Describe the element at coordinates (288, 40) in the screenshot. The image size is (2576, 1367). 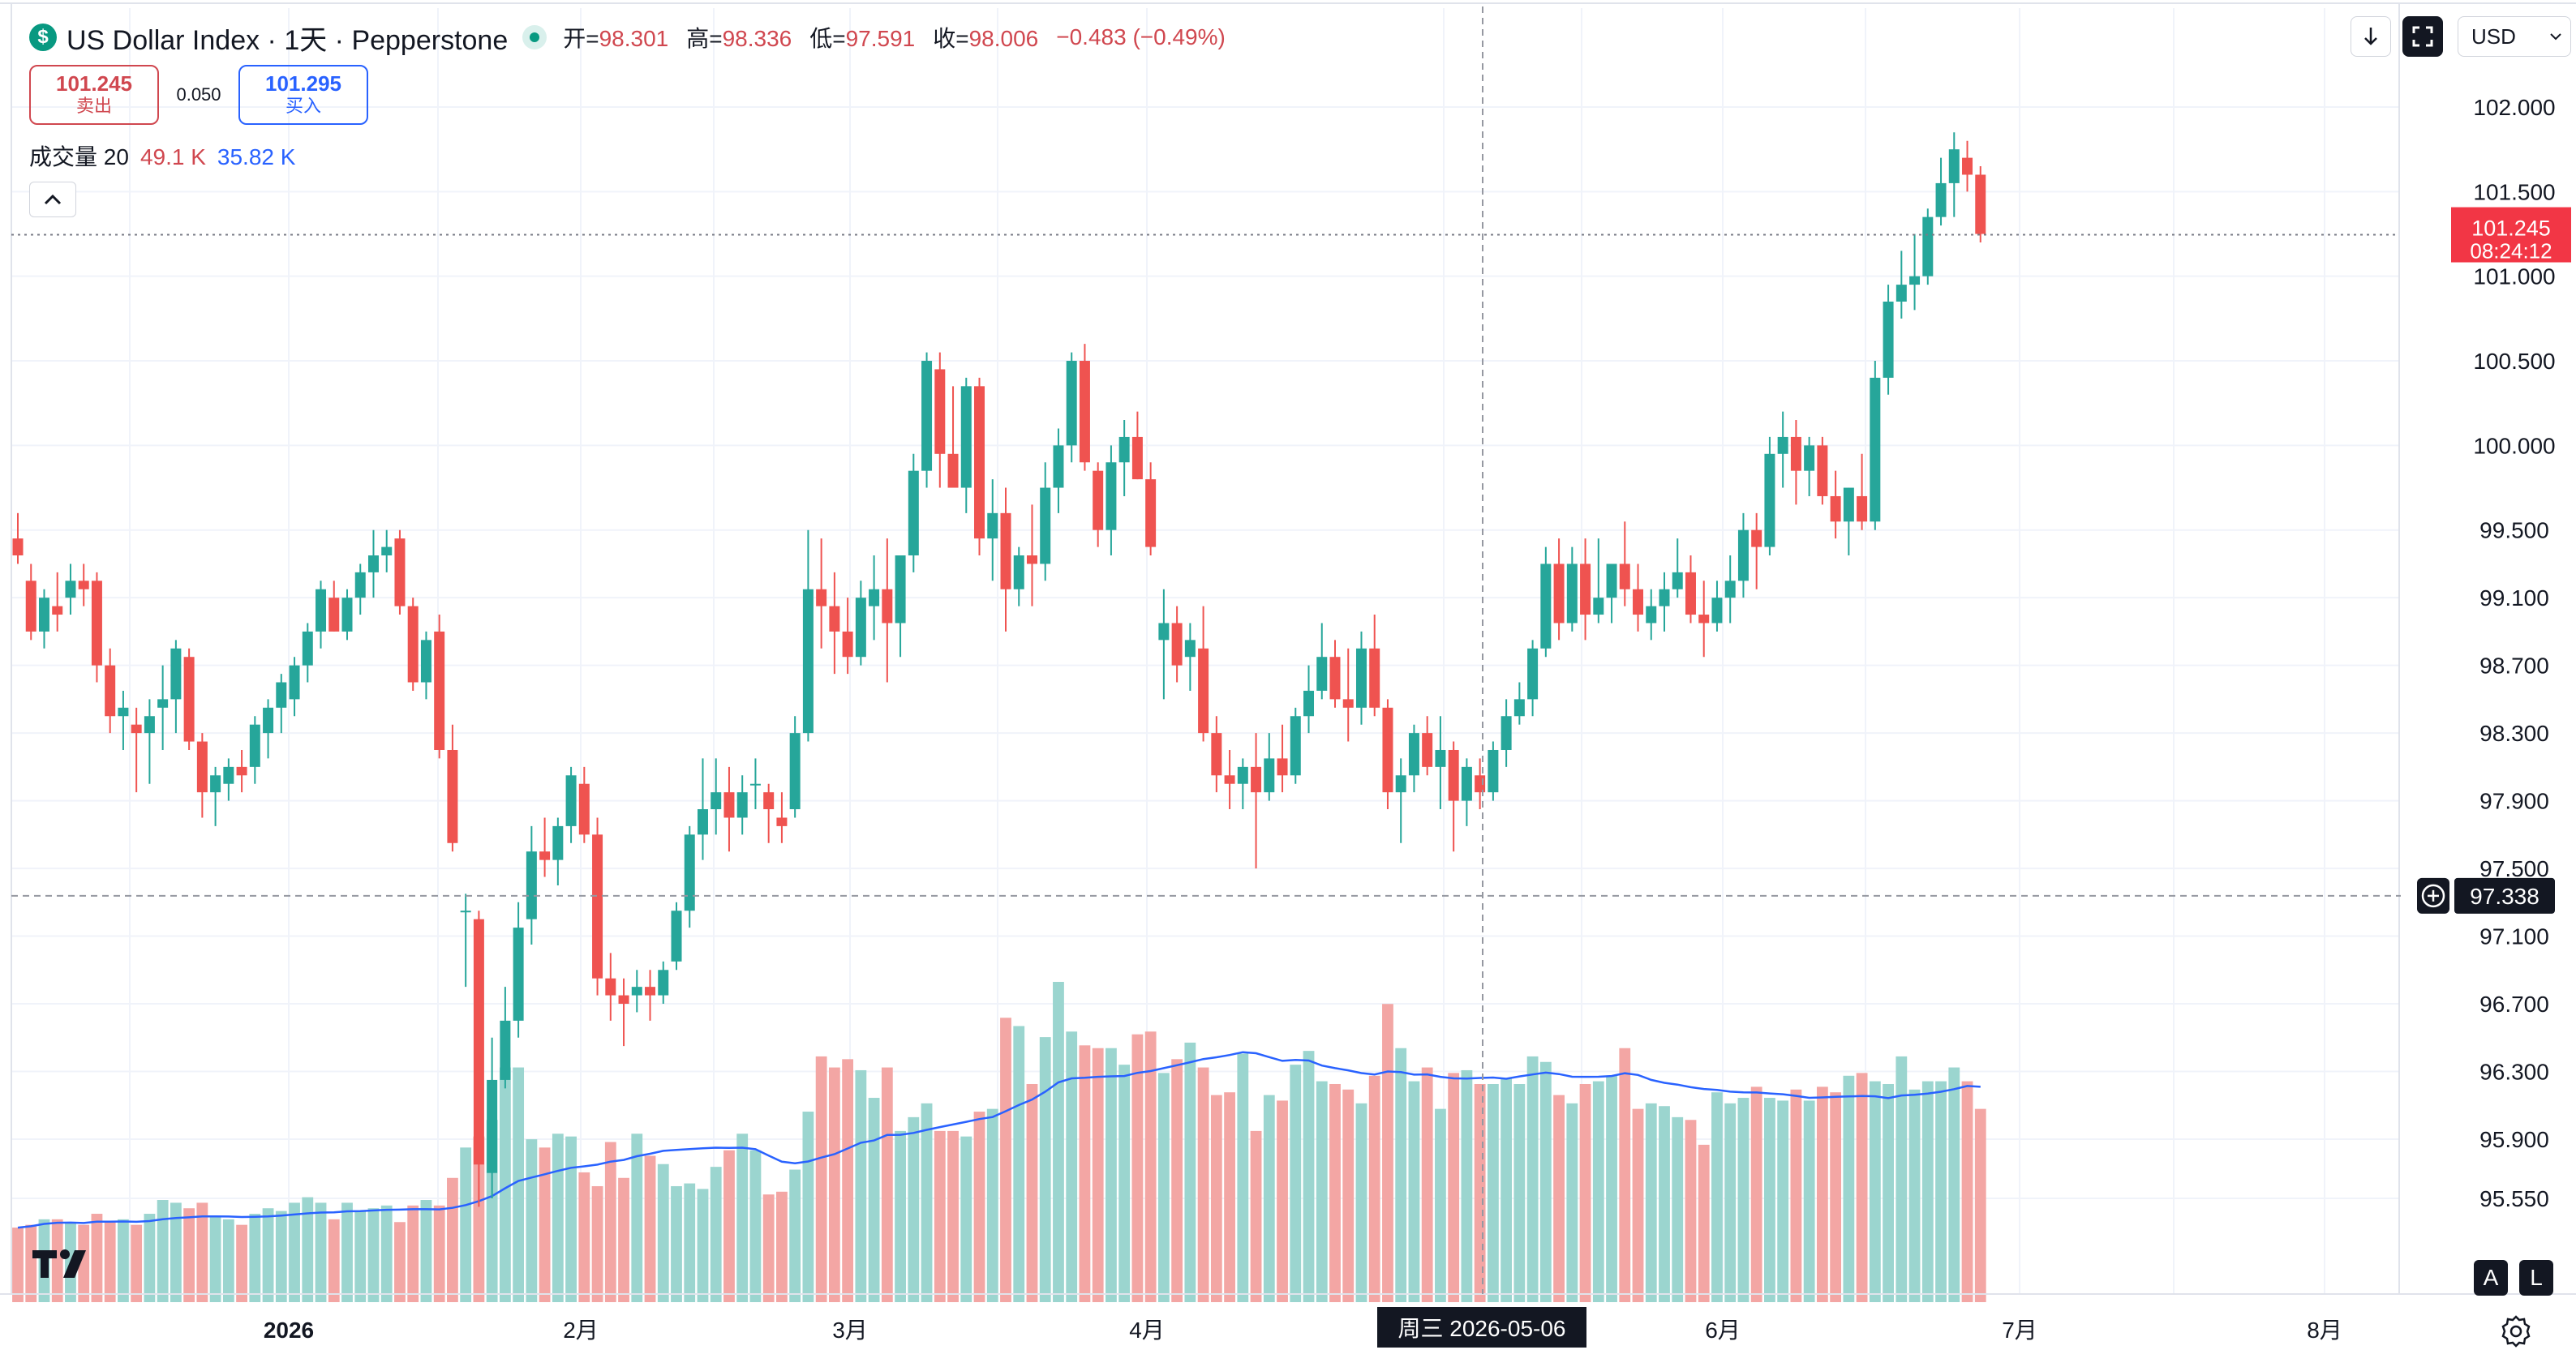
I see `symbol-title: US Dollar Index · 1天 · Pepperstone` at that location.